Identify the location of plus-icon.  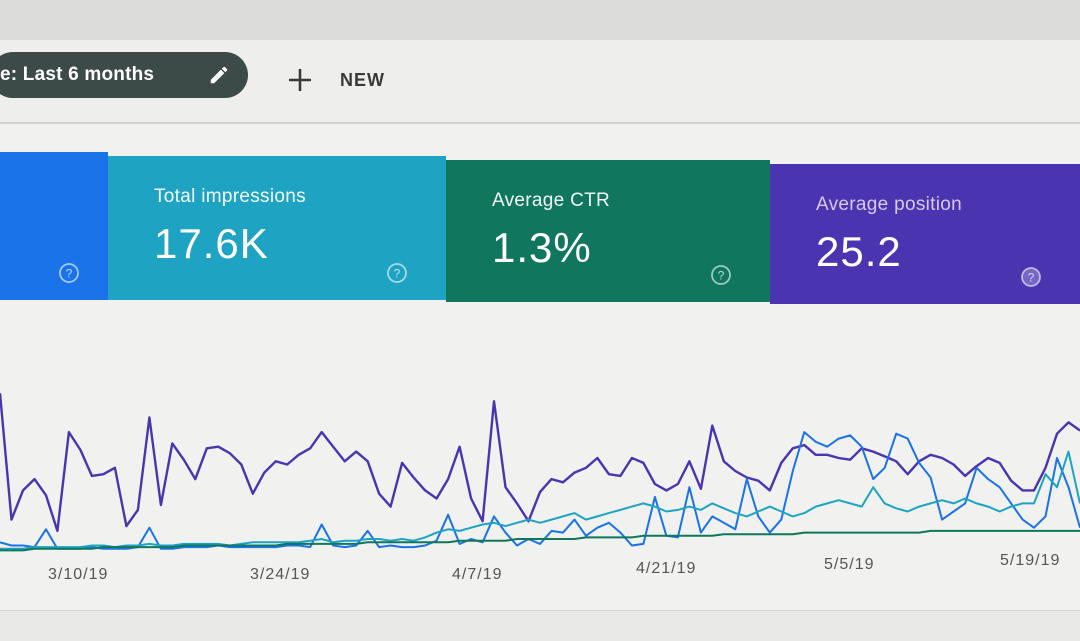
(300, 80).